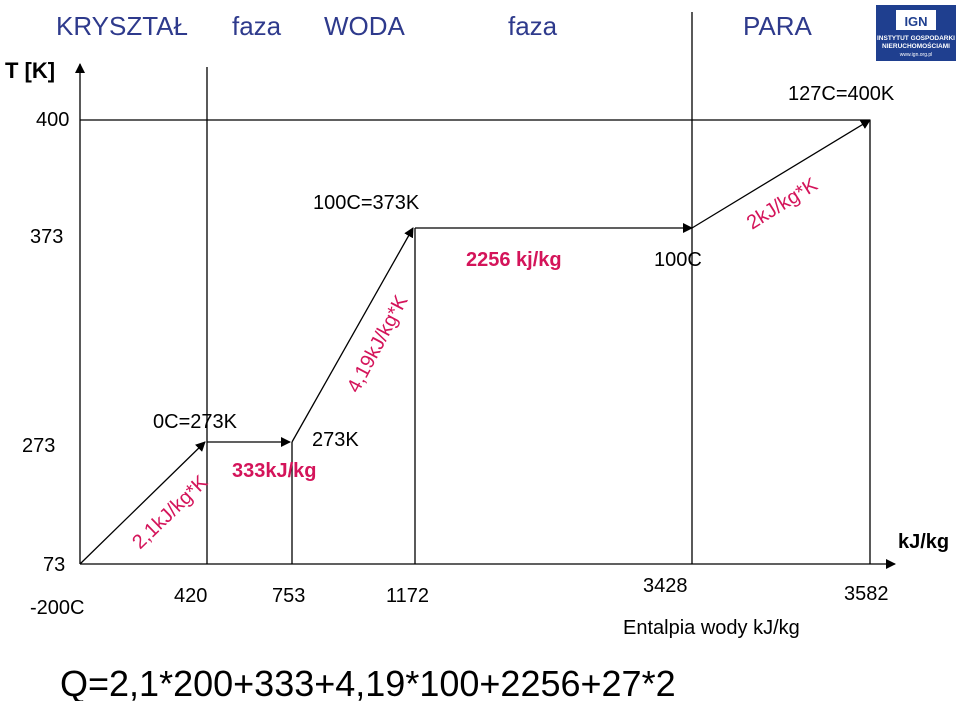 This screenshot has width=960, height=701. Describe the element at coordinates (378, 343) in the screenshot. I see `water-specific-heat-label: 4,19kJ/kg*K` at that location.